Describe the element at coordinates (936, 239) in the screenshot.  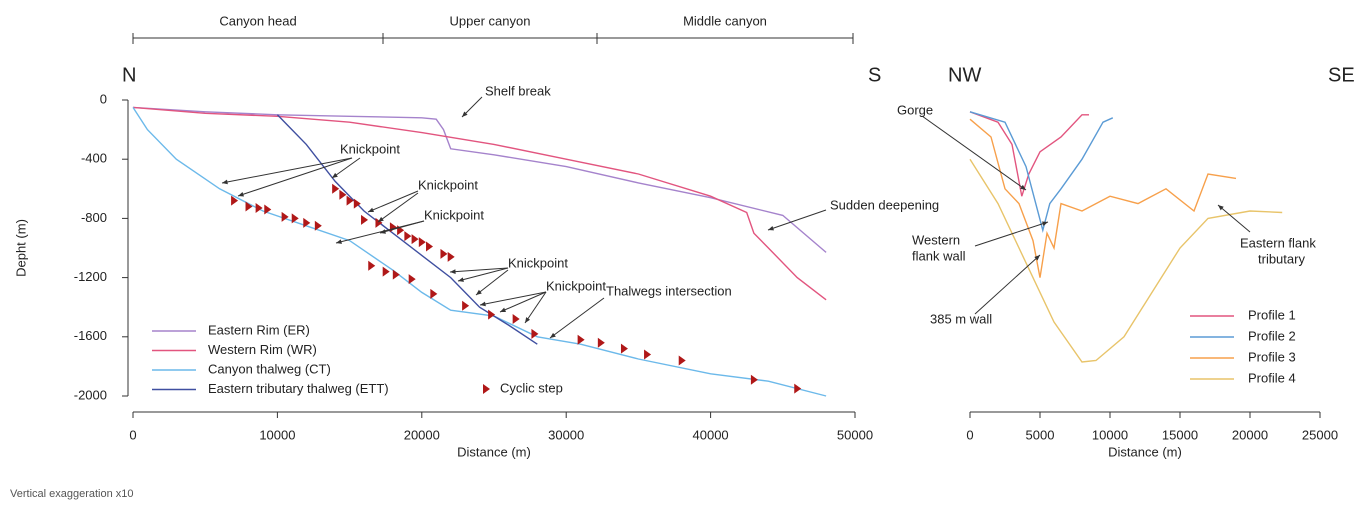
I see `annotation: Western` at that location.